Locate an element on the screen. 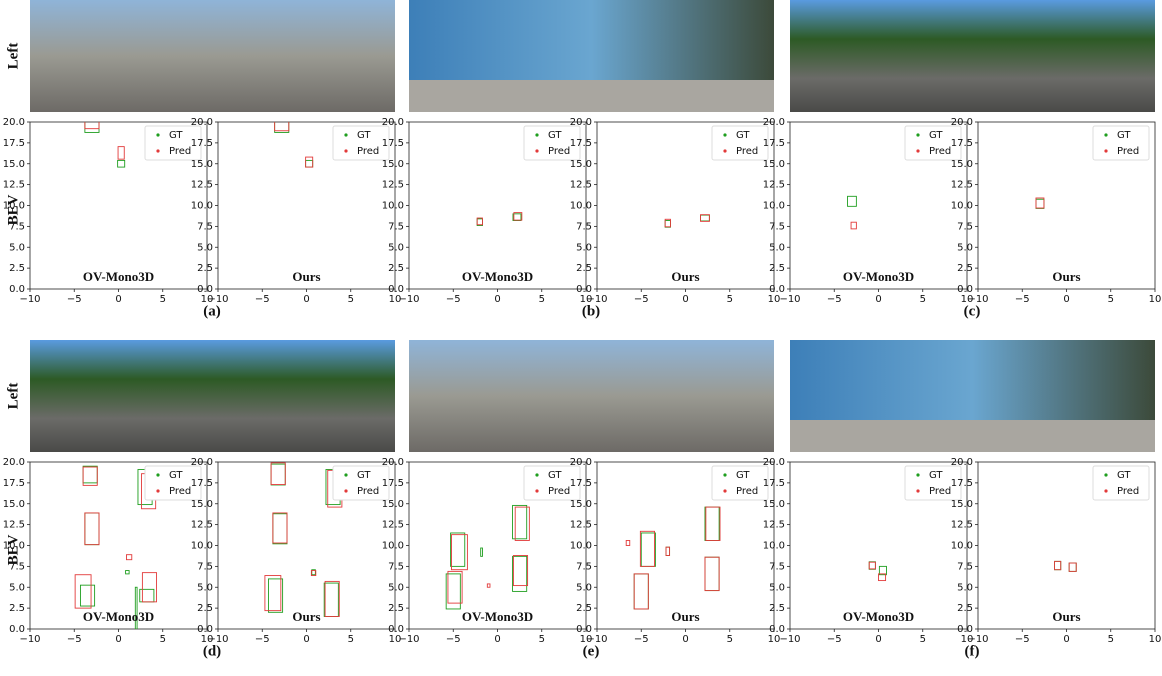  photo is located at coordinates (591, 396).